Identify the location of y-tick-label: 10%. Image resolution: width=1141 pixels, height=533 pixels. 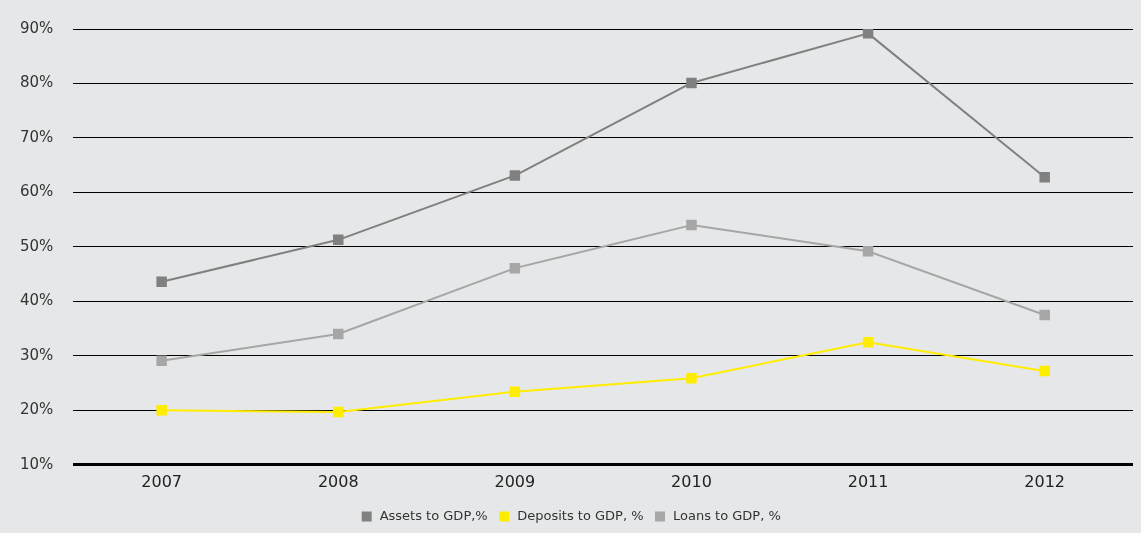
(37, 463).